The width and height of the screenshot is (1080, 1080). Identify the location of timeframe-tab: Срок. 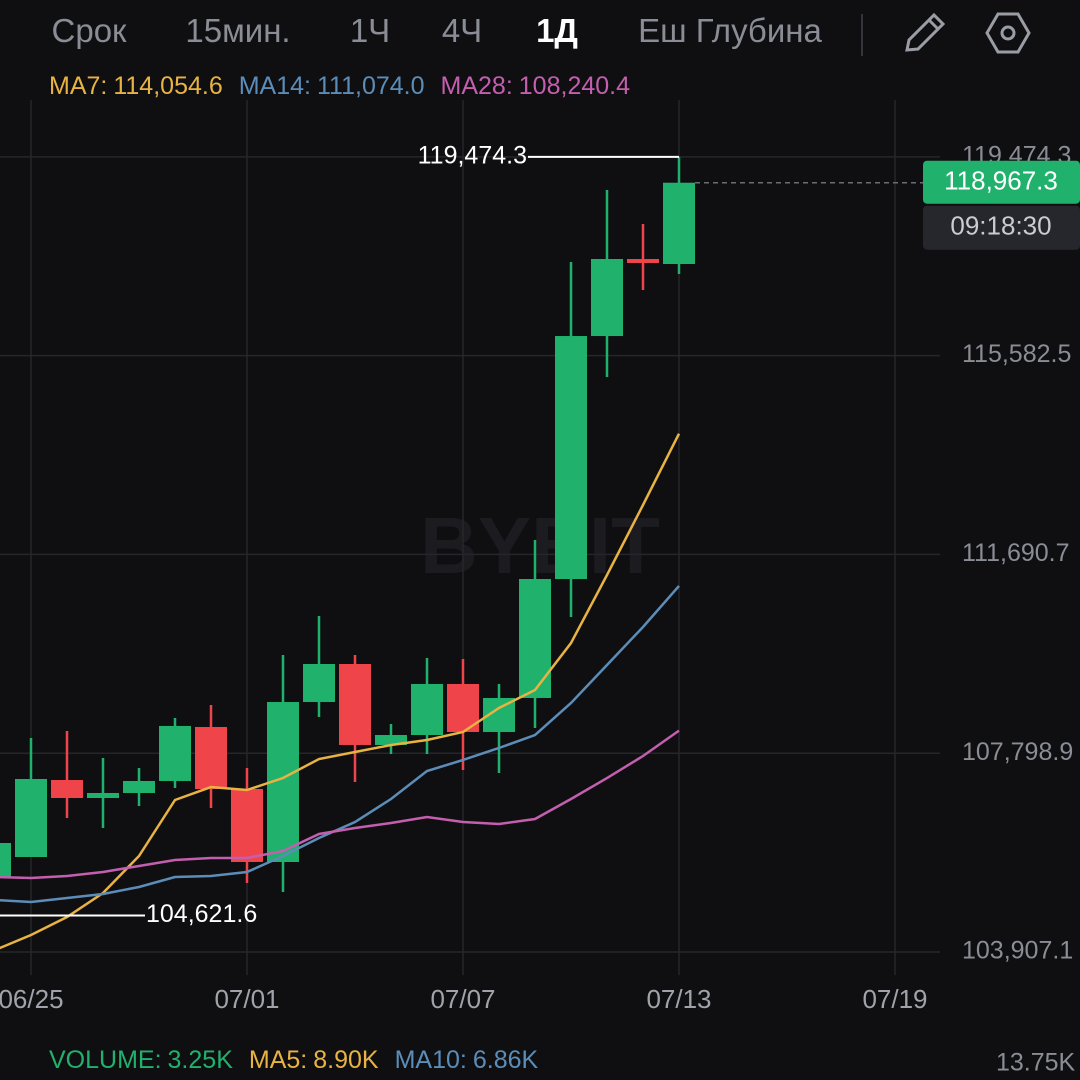
(89, 30).